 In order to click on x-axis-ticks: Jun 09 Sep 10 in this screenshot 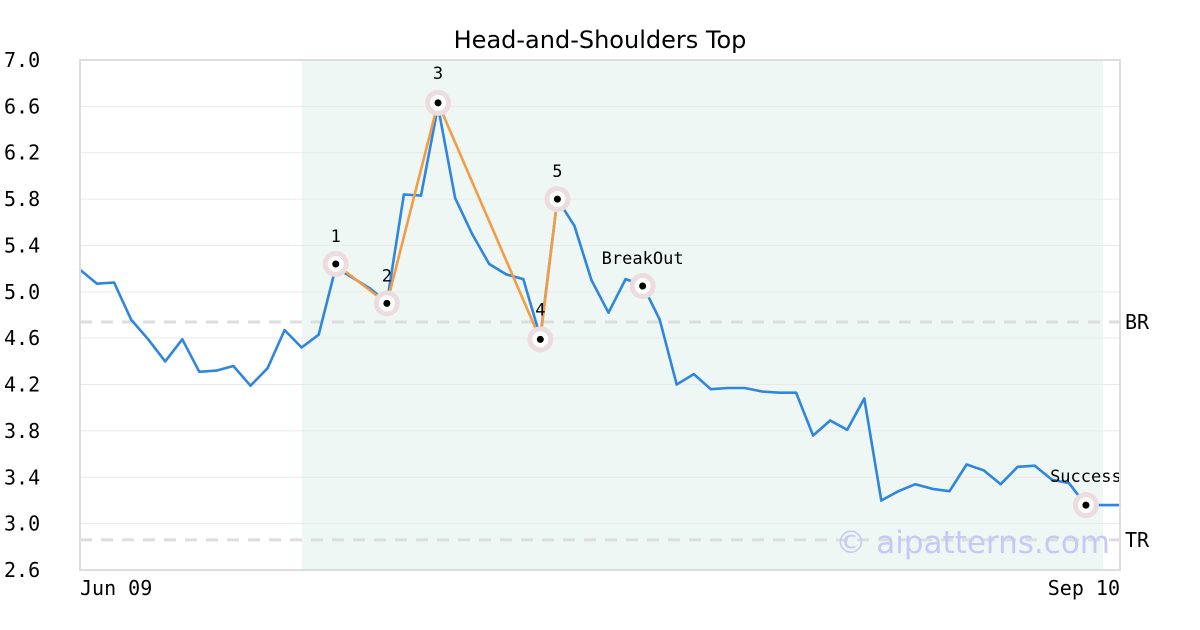, I will do `click(600, 588)`.